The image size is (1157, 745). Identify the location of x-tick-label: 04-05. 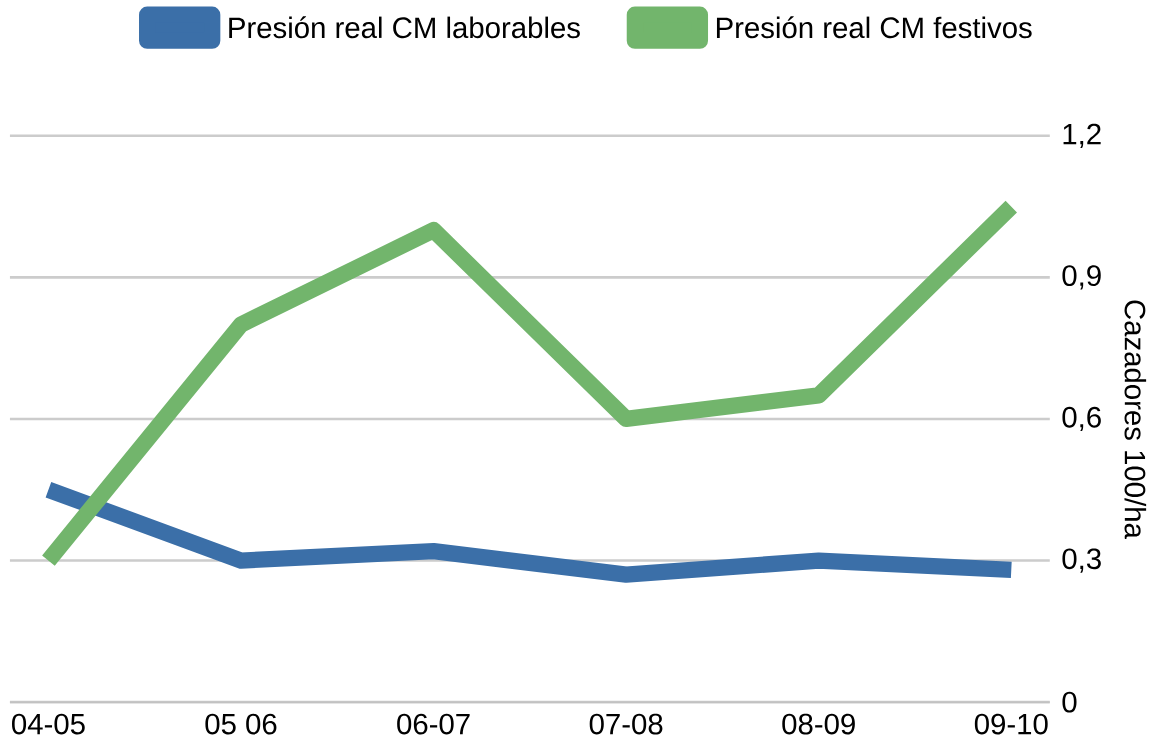
(48, 724).